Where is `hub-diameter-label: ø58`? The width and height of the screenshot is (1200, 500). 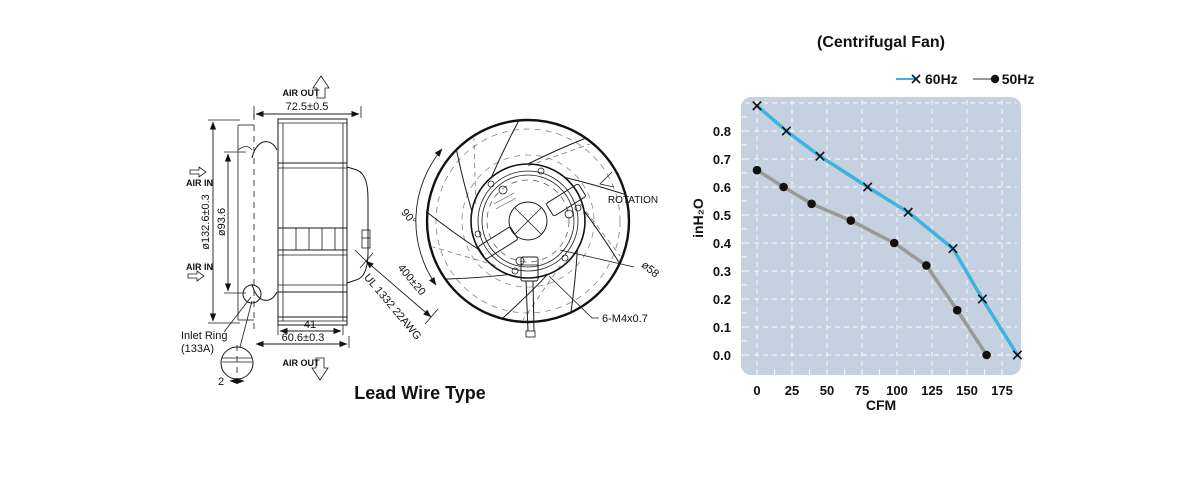
hub-diameter-label: ø58 is located at coordinates (650, 269).